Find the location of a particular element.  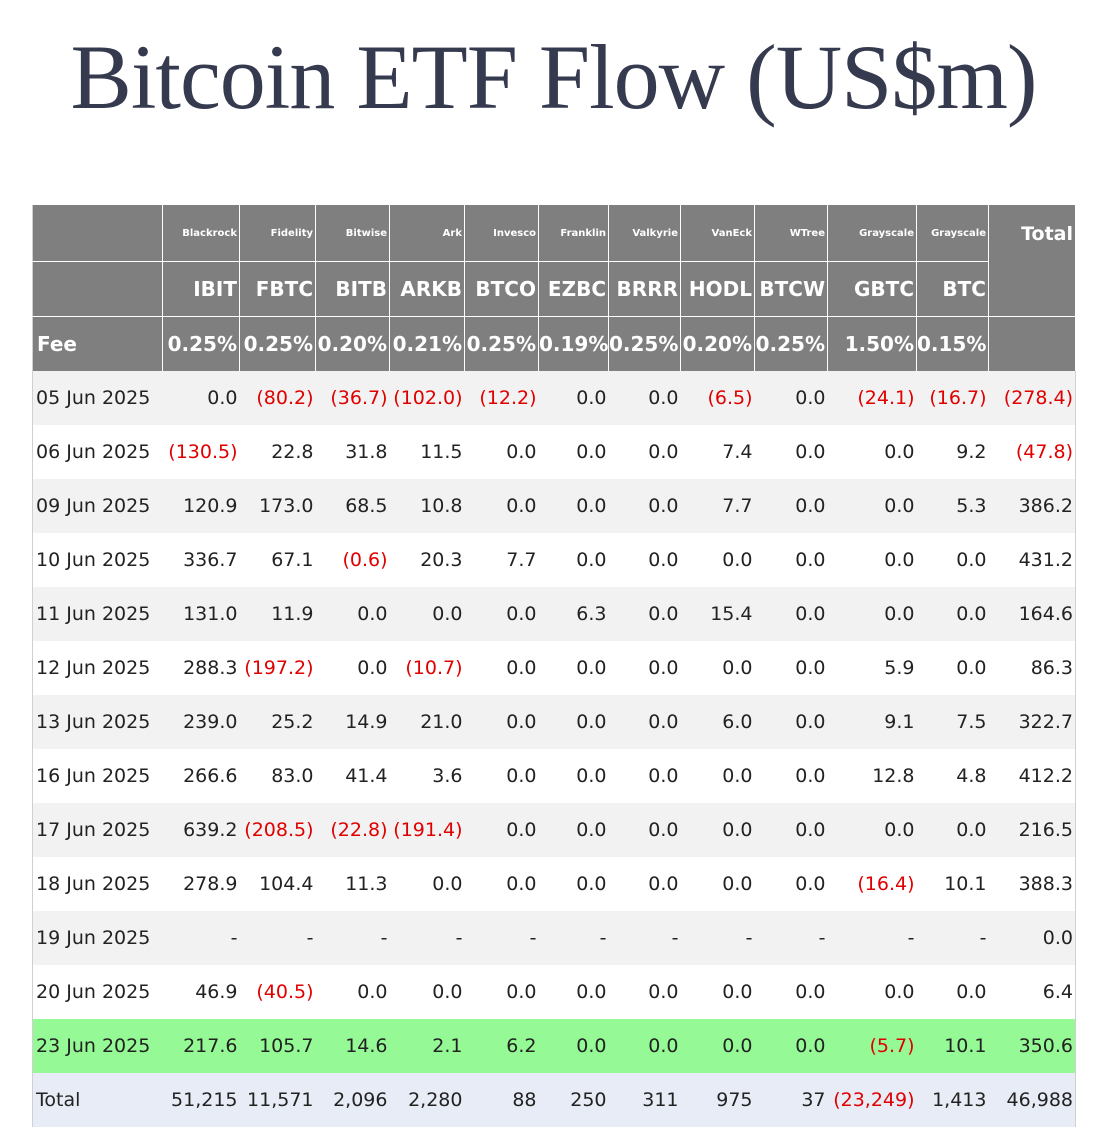

flow-cell: 10.8 is located at coordinates (427, 506).